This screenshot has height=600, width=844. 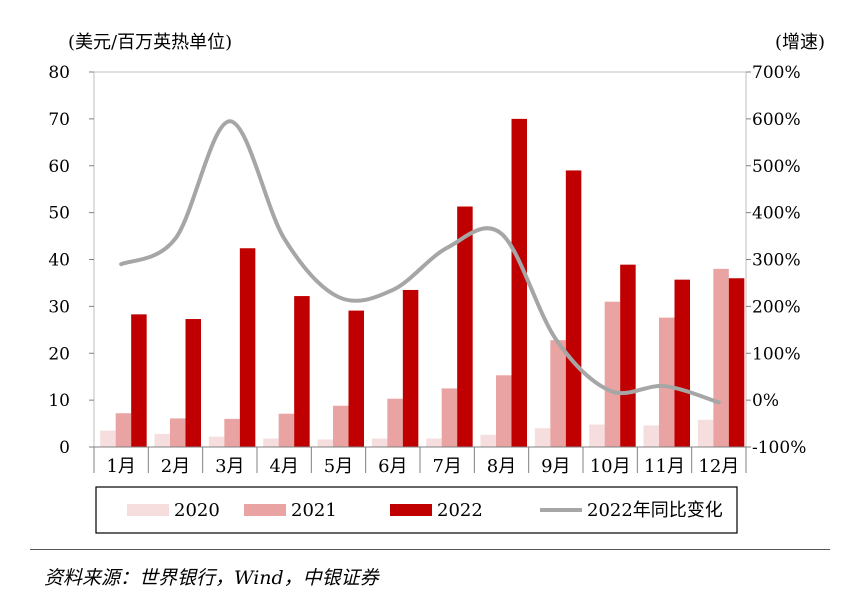 What do you see at coordinates (338, 466) in the screenshot?
I see `x-tick-label: 5月` at bounding box center [338, 466].